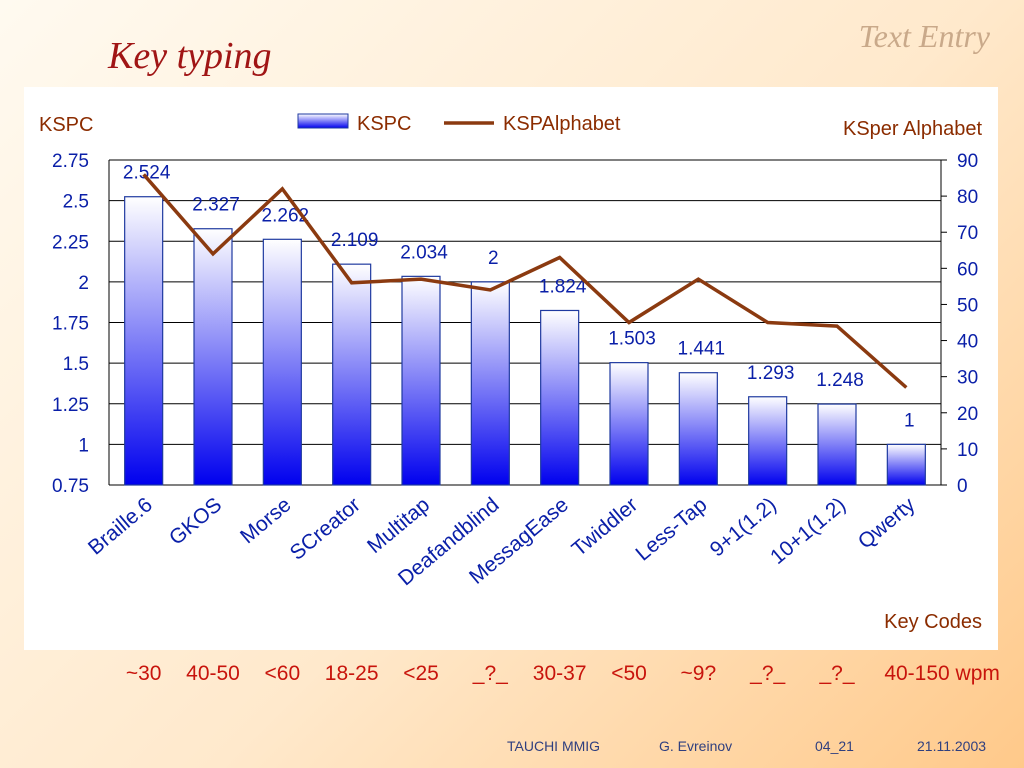 This screenshot has height=768, width=1024. Describe the element at coordinates (808, 531) in the screenshot. I see `category-label: 10+1(1.2)` at that location.